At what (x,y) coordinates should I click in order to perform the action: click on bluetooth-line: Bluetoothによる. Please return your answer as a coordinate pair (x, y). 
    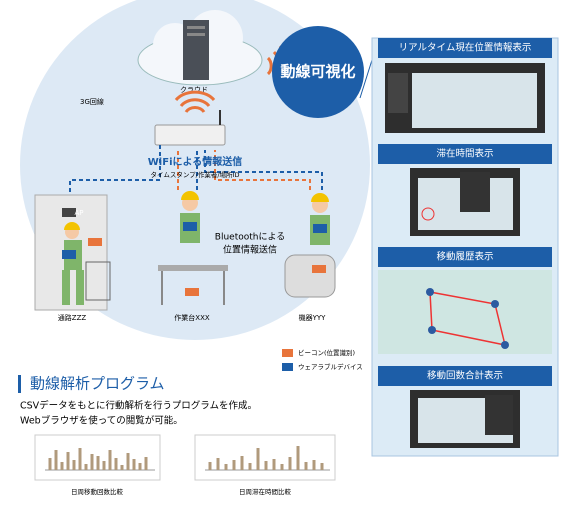
    Looking at the image, I should click on (250, 237).